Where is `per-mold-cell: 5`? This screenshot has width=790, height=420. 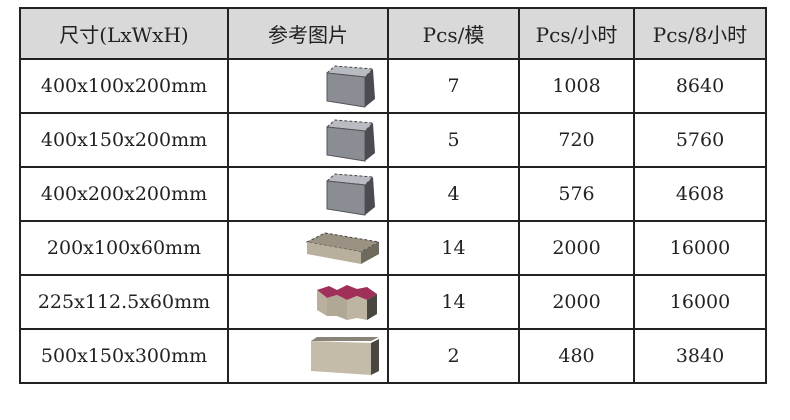 per-mold-cell: 5 is located at coordinates (453, 140).